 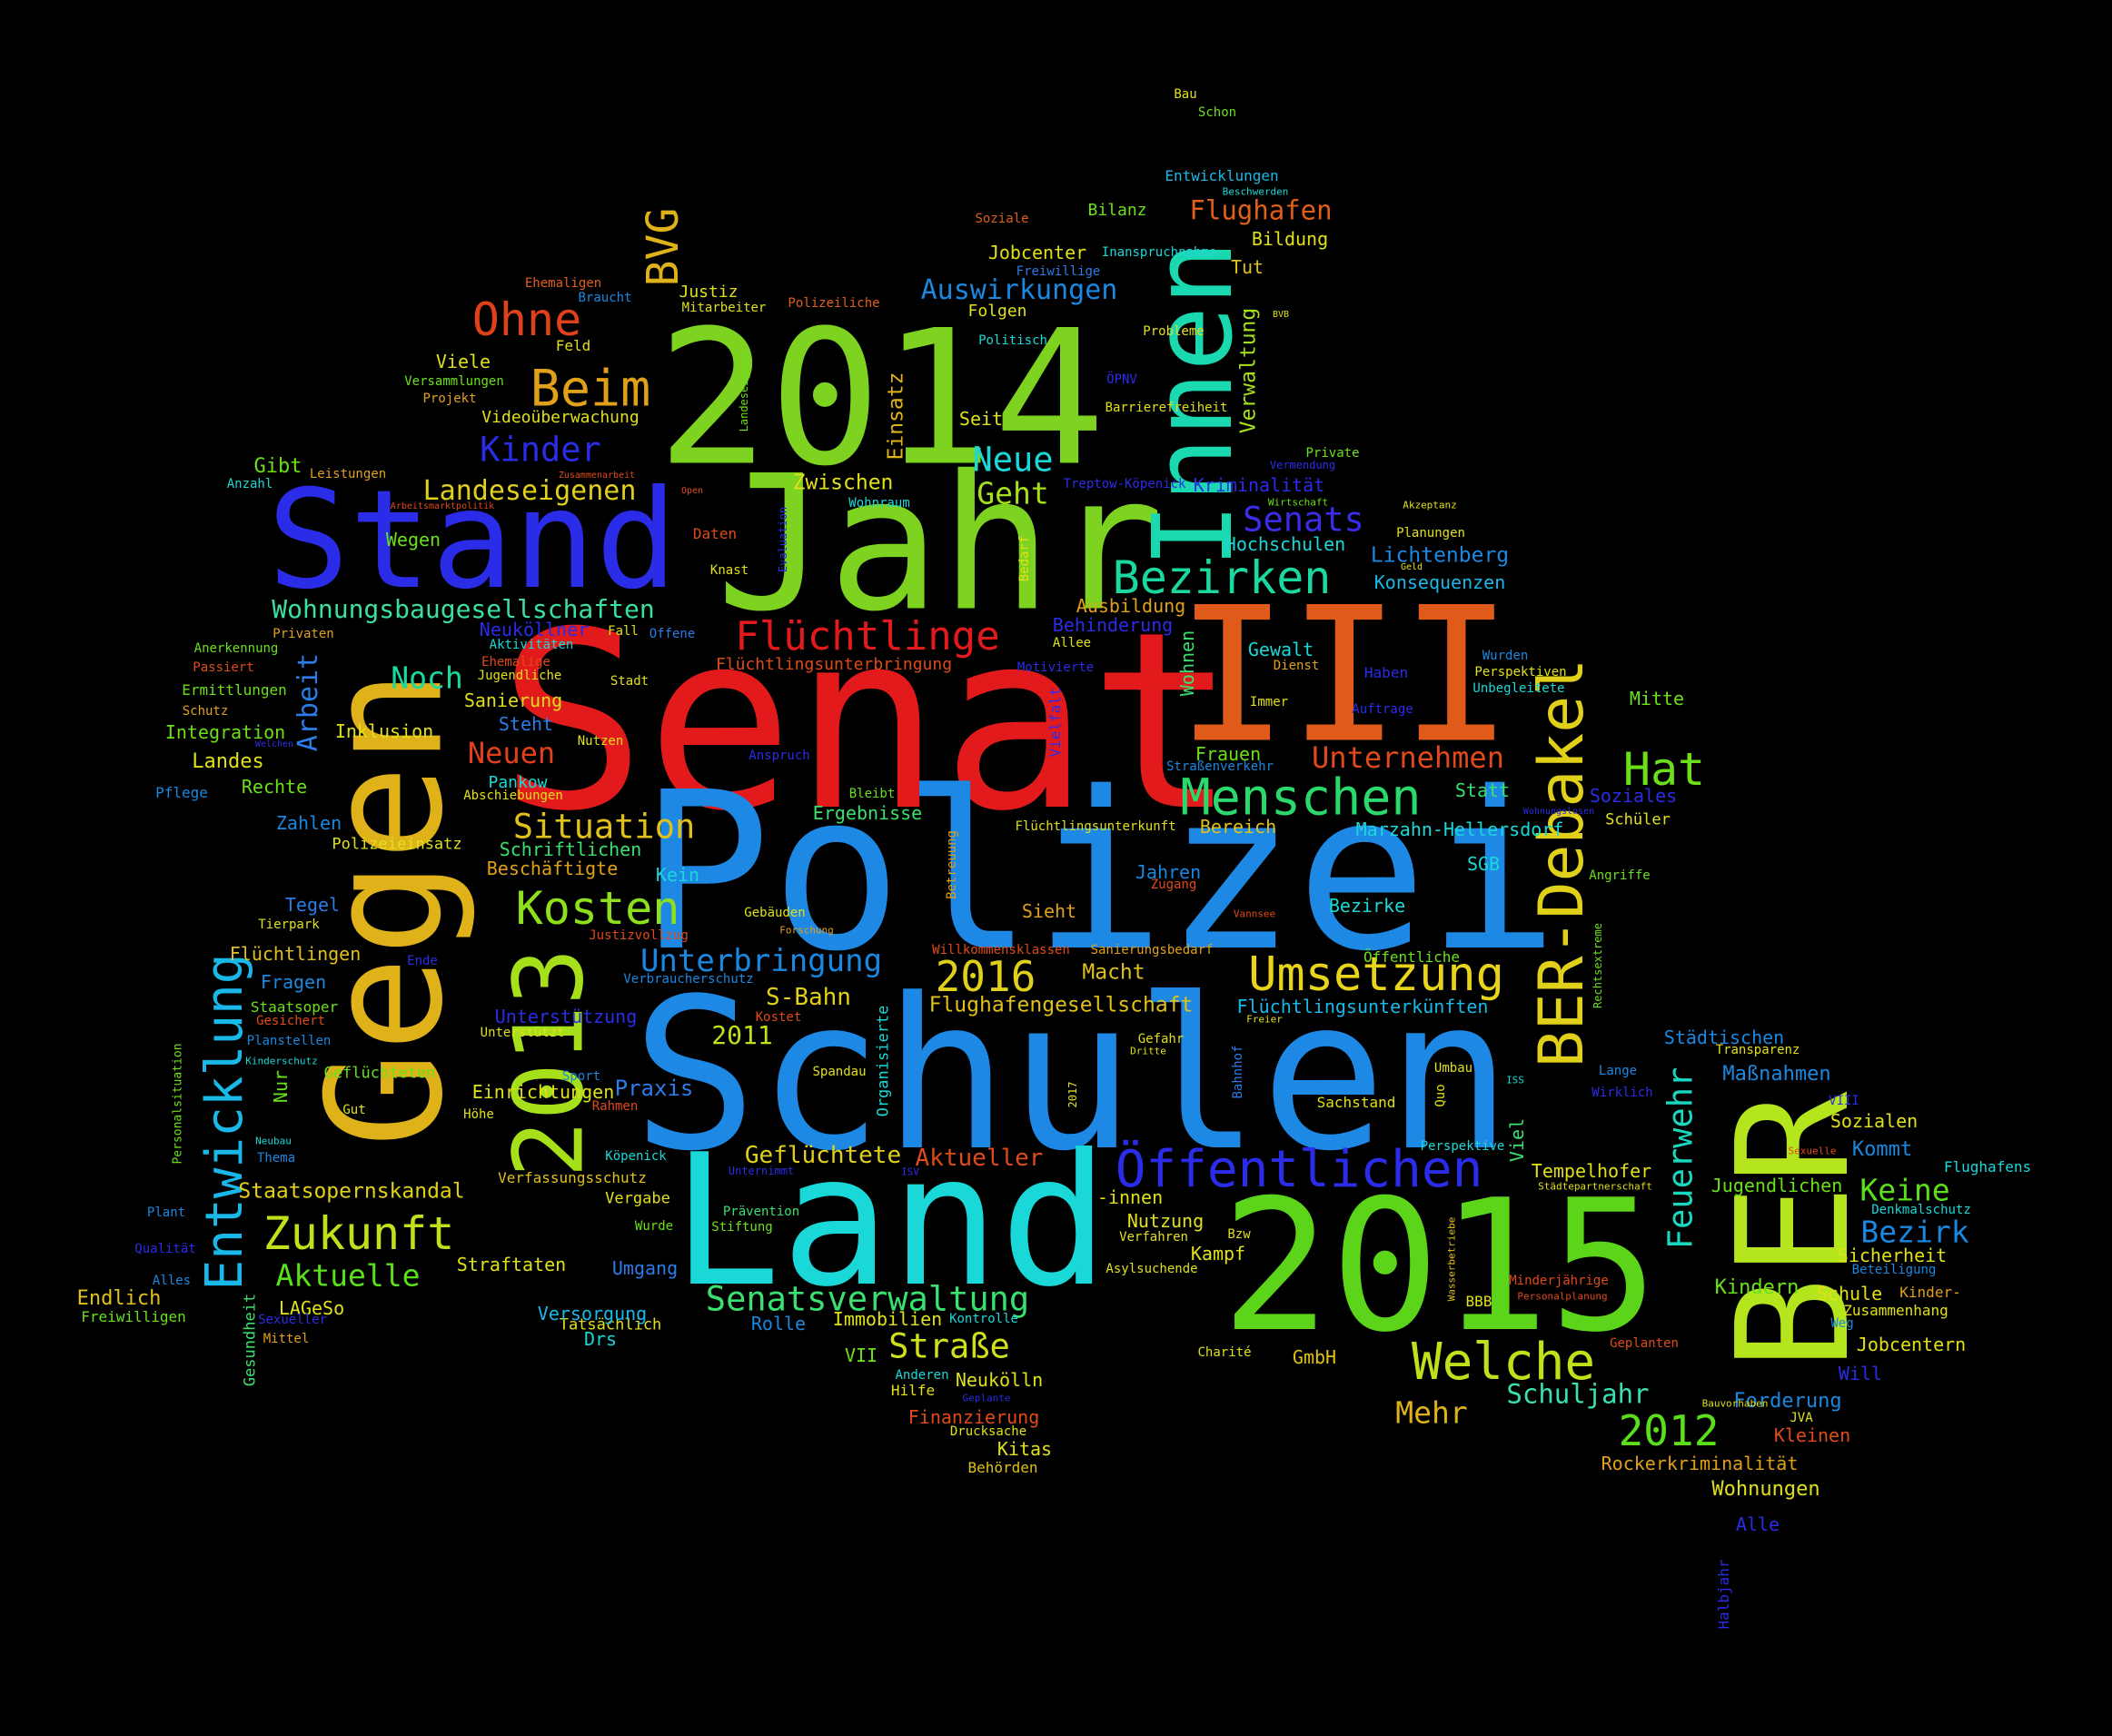 I want to click on word-feld: Feld, so click(x=573, y=345).